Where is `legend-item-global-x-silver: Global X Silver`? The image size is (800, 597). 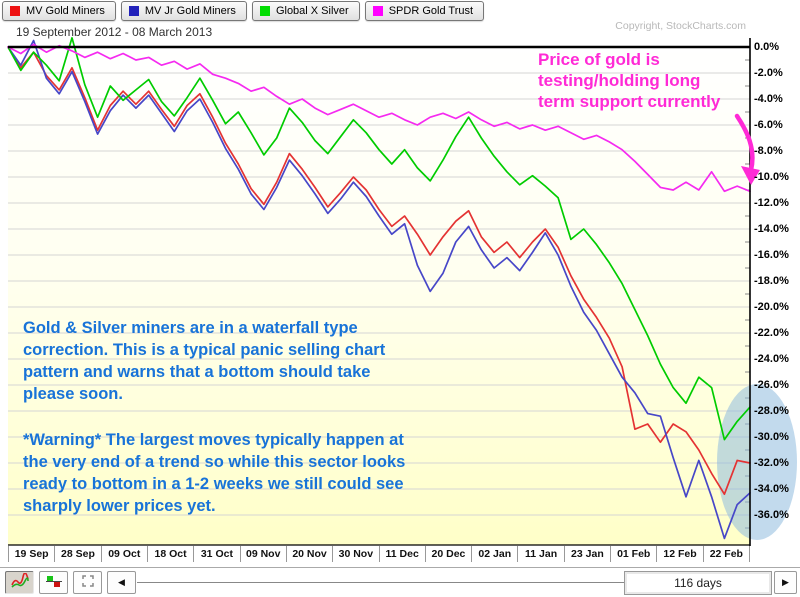 legend-item-global-x-silver: Global X Silver is located at coordinates (305, 11).